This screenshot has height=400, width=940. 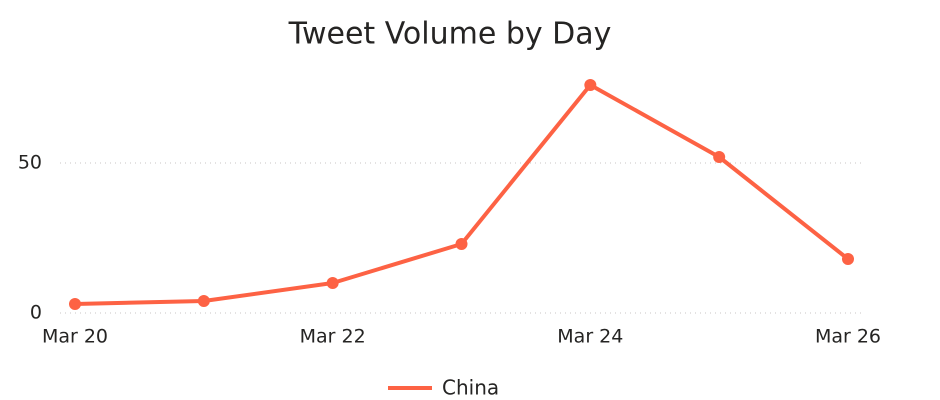 I want to click on chart-title: Tweet Volume by Day, so click(x=450, y=34).